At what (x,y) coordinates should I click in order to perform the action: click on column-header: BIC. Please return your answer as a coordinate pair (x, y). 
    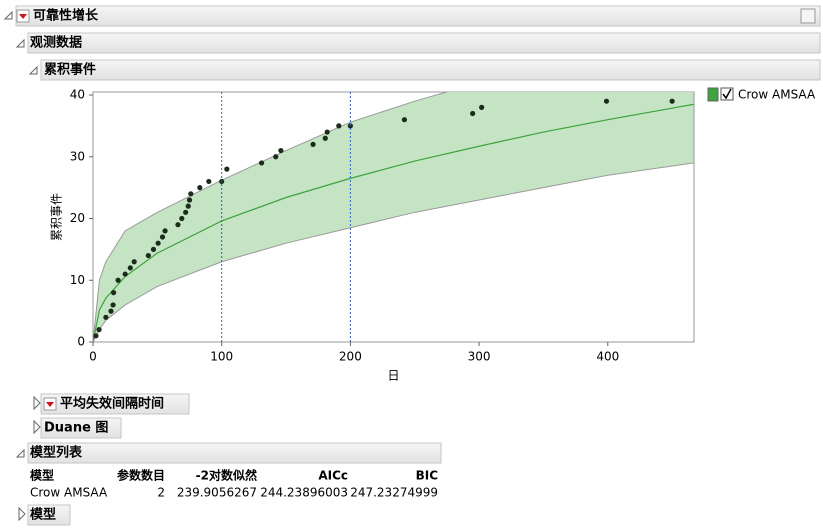
    Looking at the image, I should click on (427, 476).